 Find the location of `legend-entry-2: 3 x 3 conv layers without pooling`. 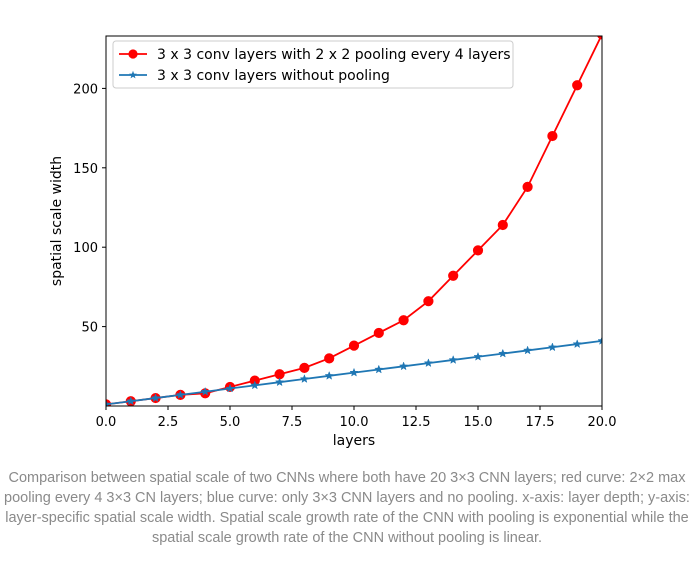

legend-entry-2: 3 x 3 conv layers without pooling is located at coordinates (273, 76).